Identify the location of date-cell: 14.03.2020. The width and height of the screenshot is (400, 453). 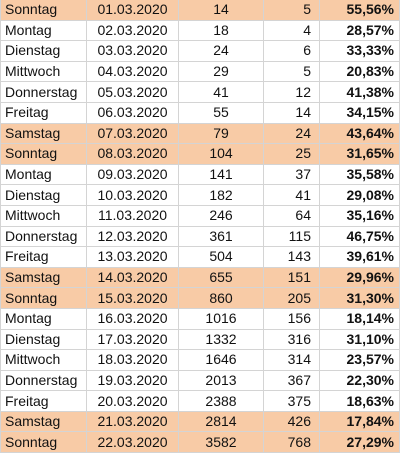
(132, 278).